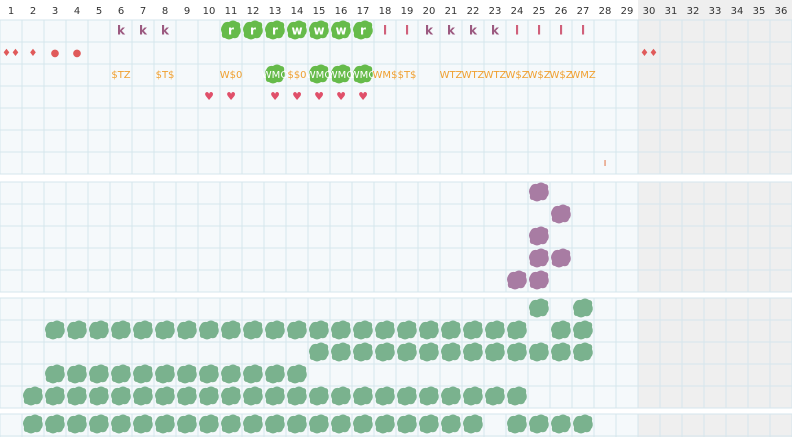 This screenshot has height=441, width=792. I want to click on column-header: 31, so click(671, 11).